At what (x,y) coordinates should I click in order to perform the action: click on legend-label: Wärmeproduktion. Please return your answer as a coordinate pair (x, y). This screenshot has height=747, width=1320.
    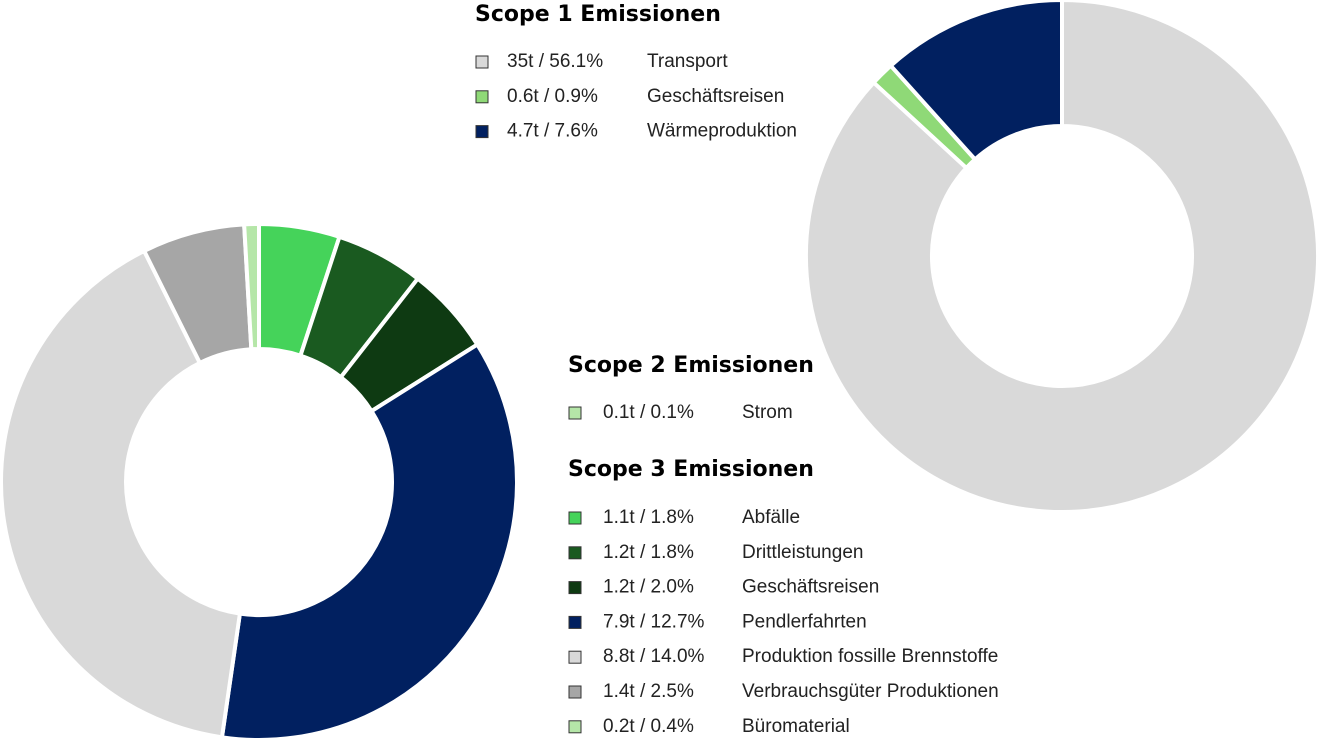
    Looking at the image, I should click on (722, 131).